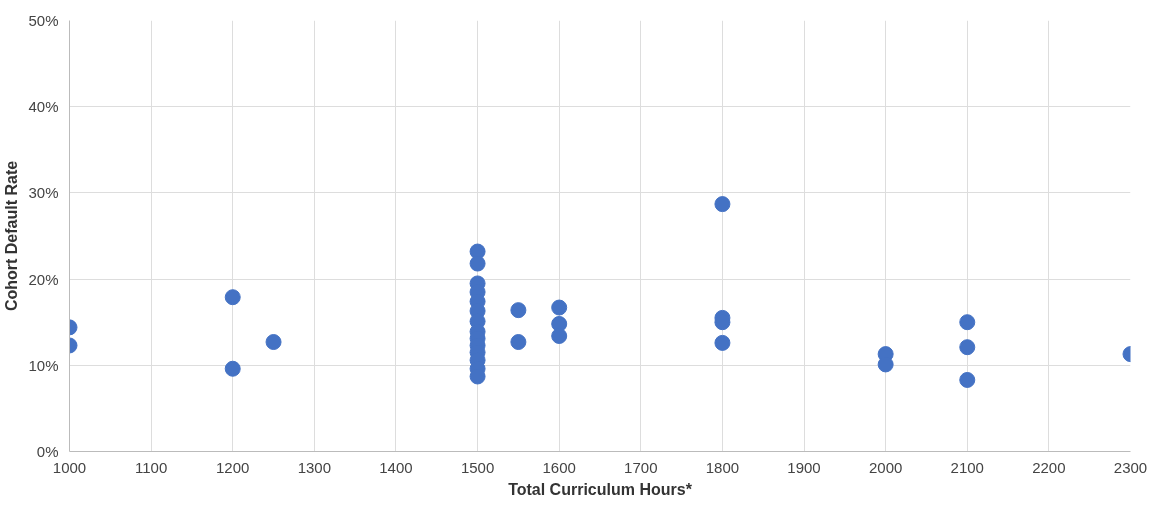 Image resolution: width=1168 pixels, height=507 pixels. Describe the element at coordinates (43, 365) in the screenshot. I see `y-tick-label: 10%` at that location.